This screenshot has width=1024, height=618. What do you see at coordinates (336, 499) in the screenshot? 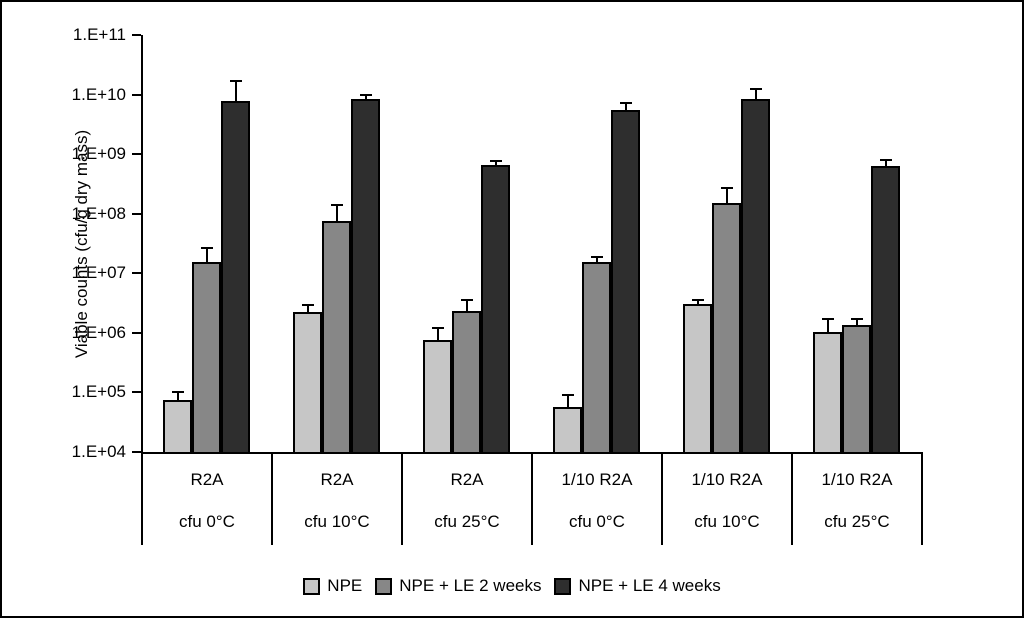
I see `x-group-label: R2A cfu 10°C` at bounding box center [336, 499].